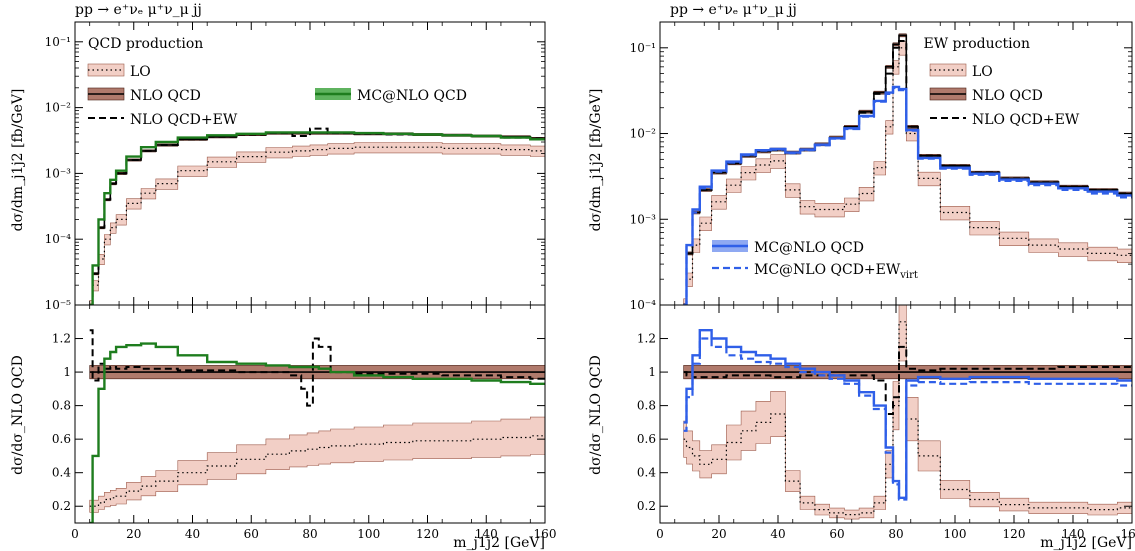 This screenshot has height=551, width=1135. What do you see at coordinates (58, 305) in the screenshot?
I see `y-tick-label-main: 10⁻⁵` at bounding box center [58, 305].